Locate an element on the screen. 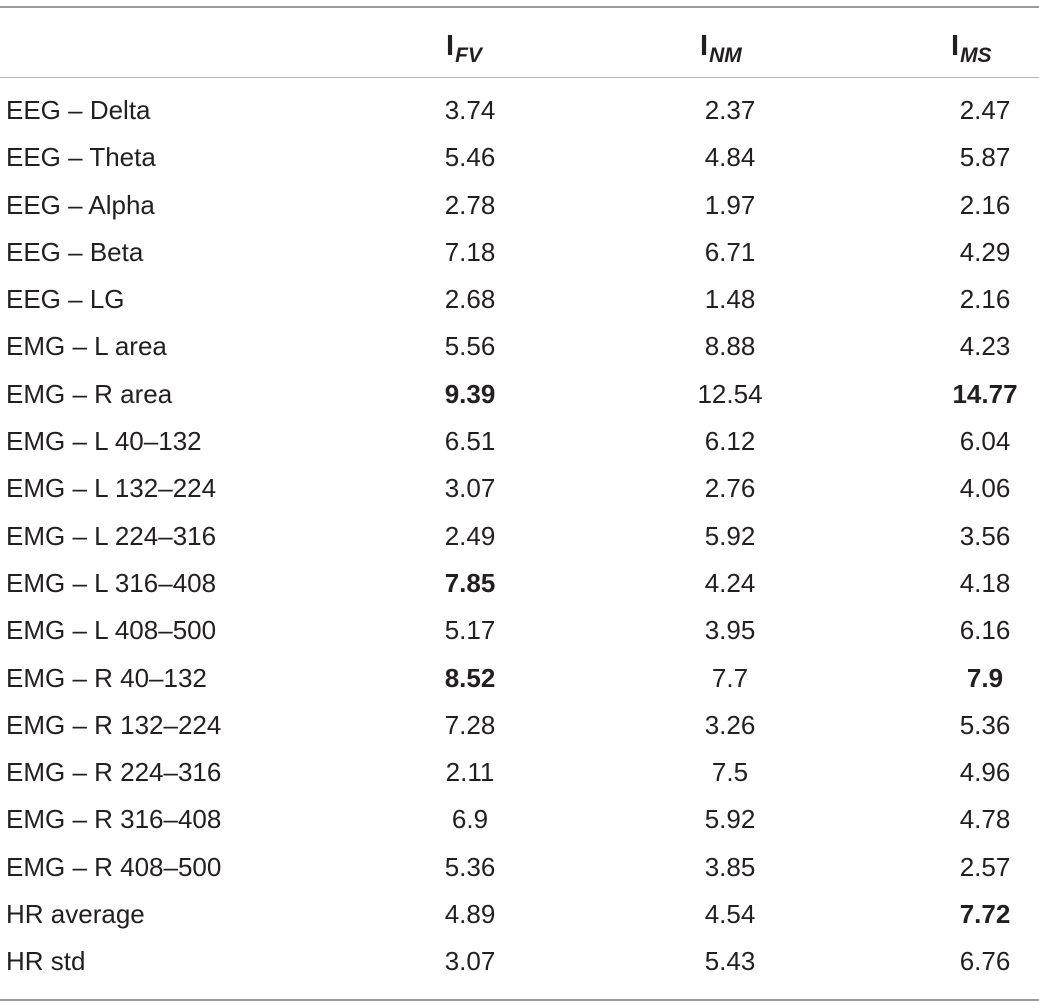 This screenshot has height=1006, width=1039. cell-value: 4.29 is located at coordinates (985, 251).